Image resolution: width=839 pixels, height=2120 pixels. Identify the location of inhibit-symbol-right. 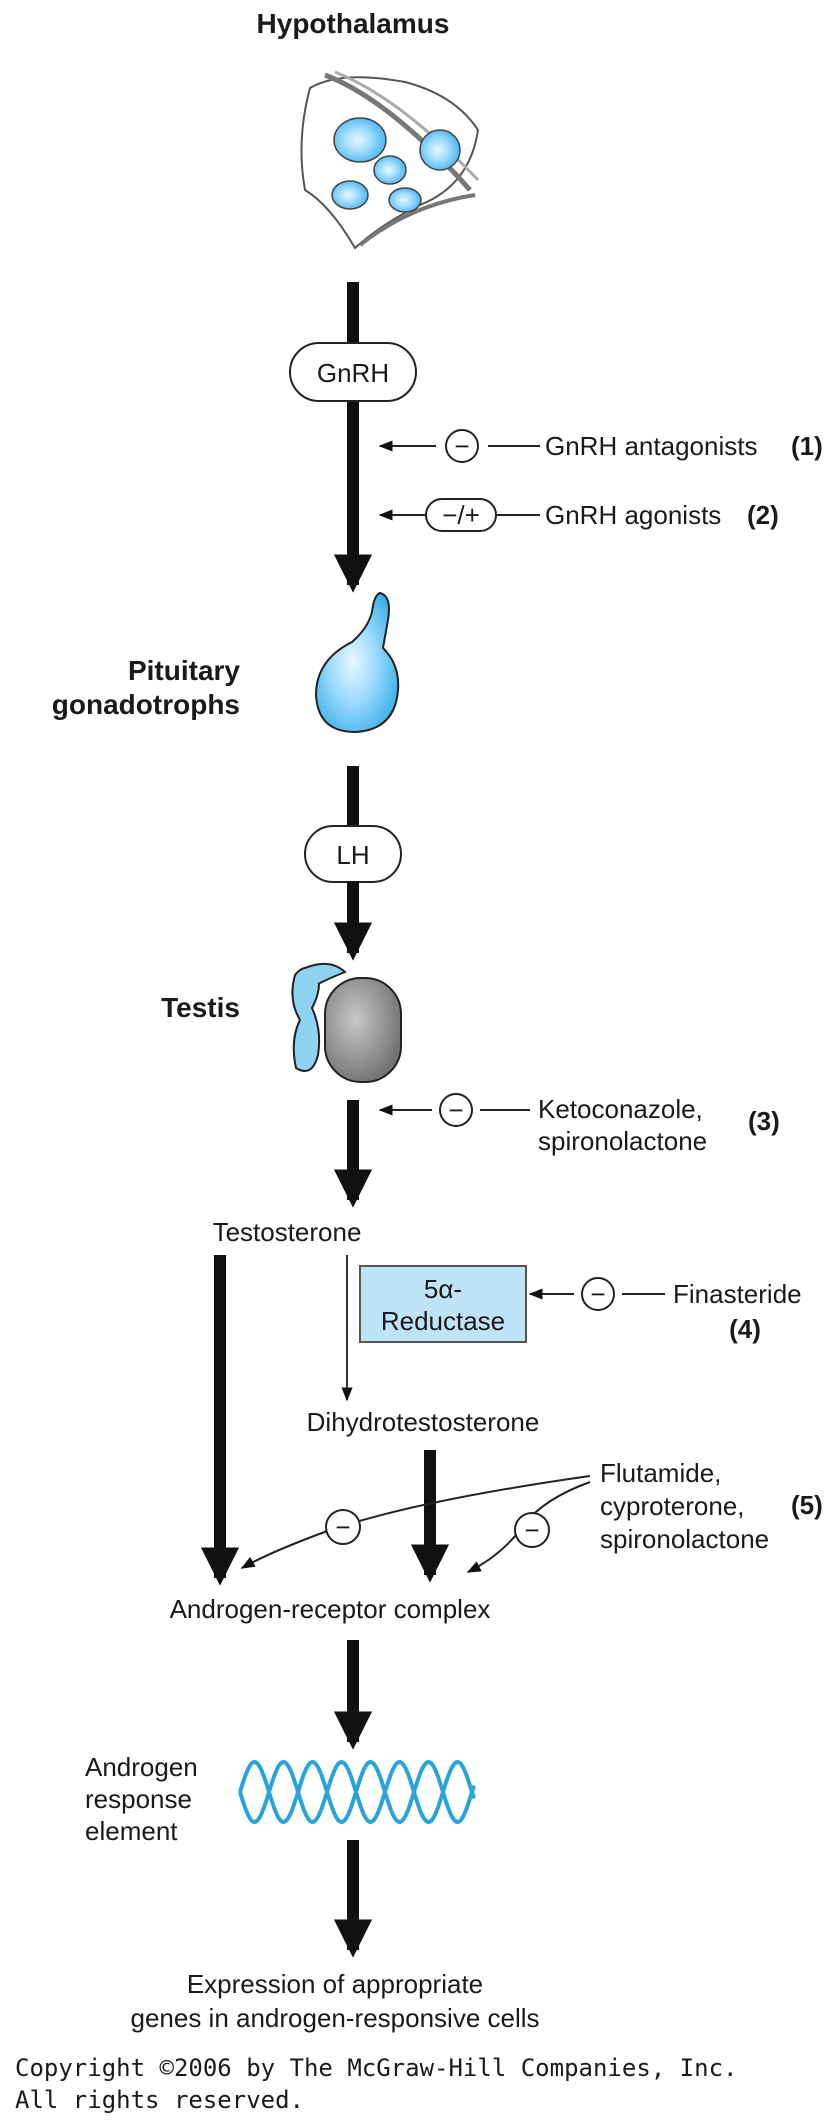
(532, 1530).